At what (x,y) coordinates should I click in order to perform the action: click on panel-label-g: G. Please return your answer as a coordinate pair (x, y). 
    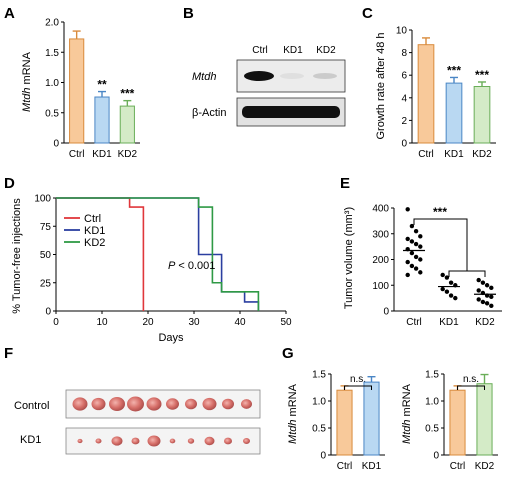
    Looking at the image, I should click on (288, 353).